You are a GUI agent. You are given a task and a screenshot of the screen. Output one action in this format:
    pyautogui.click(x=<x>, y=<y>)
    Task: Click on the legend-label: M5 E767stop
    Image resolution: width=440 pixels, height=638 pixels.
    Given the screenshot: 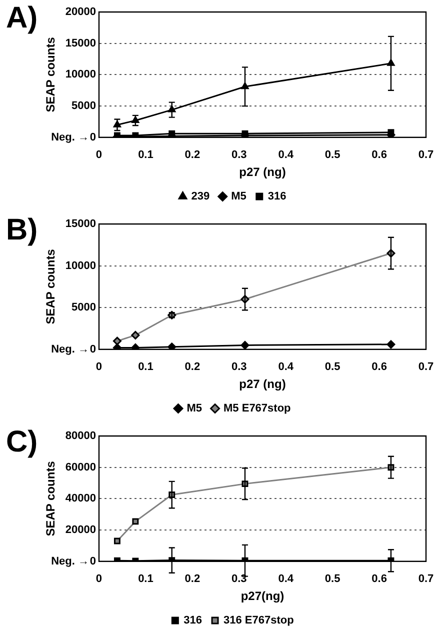 What is the action you would take?
    pyautogui.click(x=258, y=408)
    